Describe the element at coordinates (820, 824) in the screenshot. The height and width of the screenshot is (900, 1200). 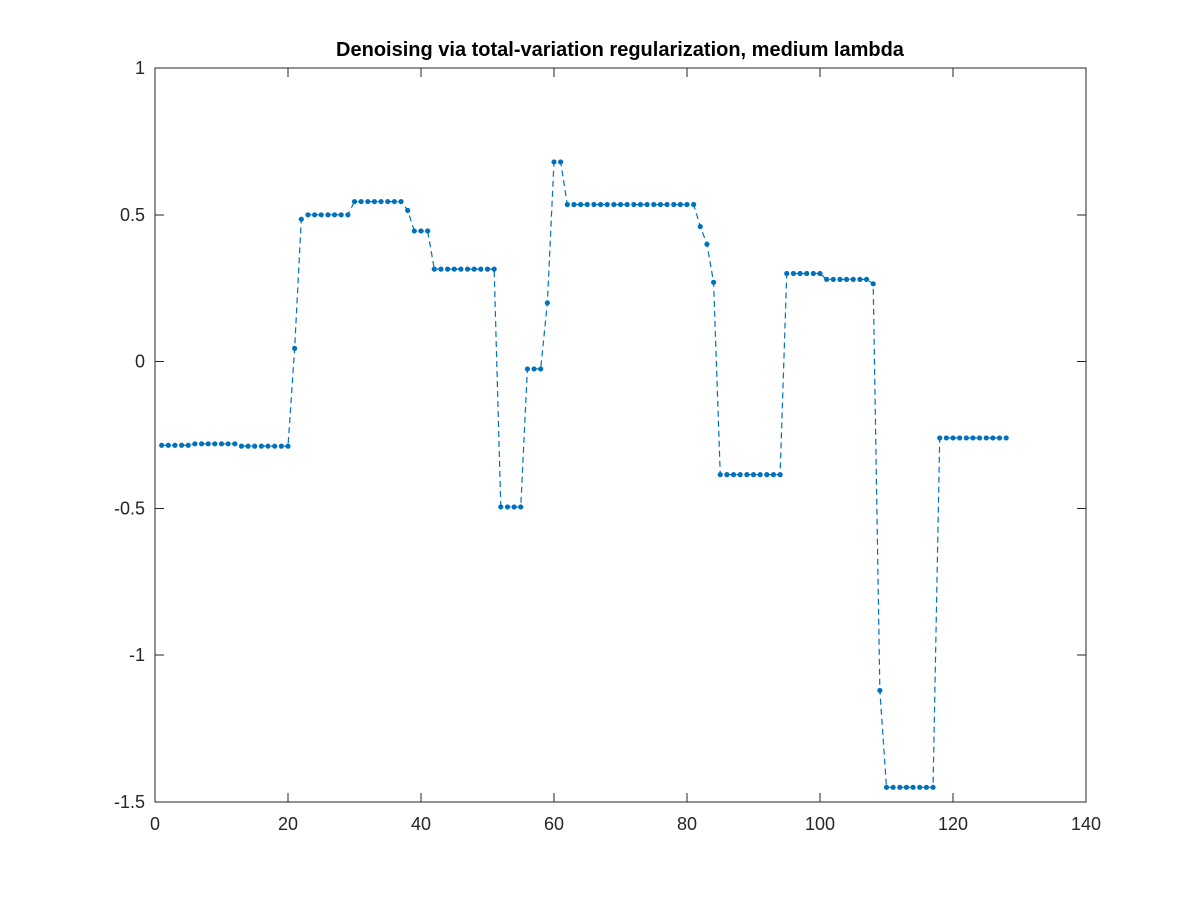
I see `x-tick-label: 100` at that location.